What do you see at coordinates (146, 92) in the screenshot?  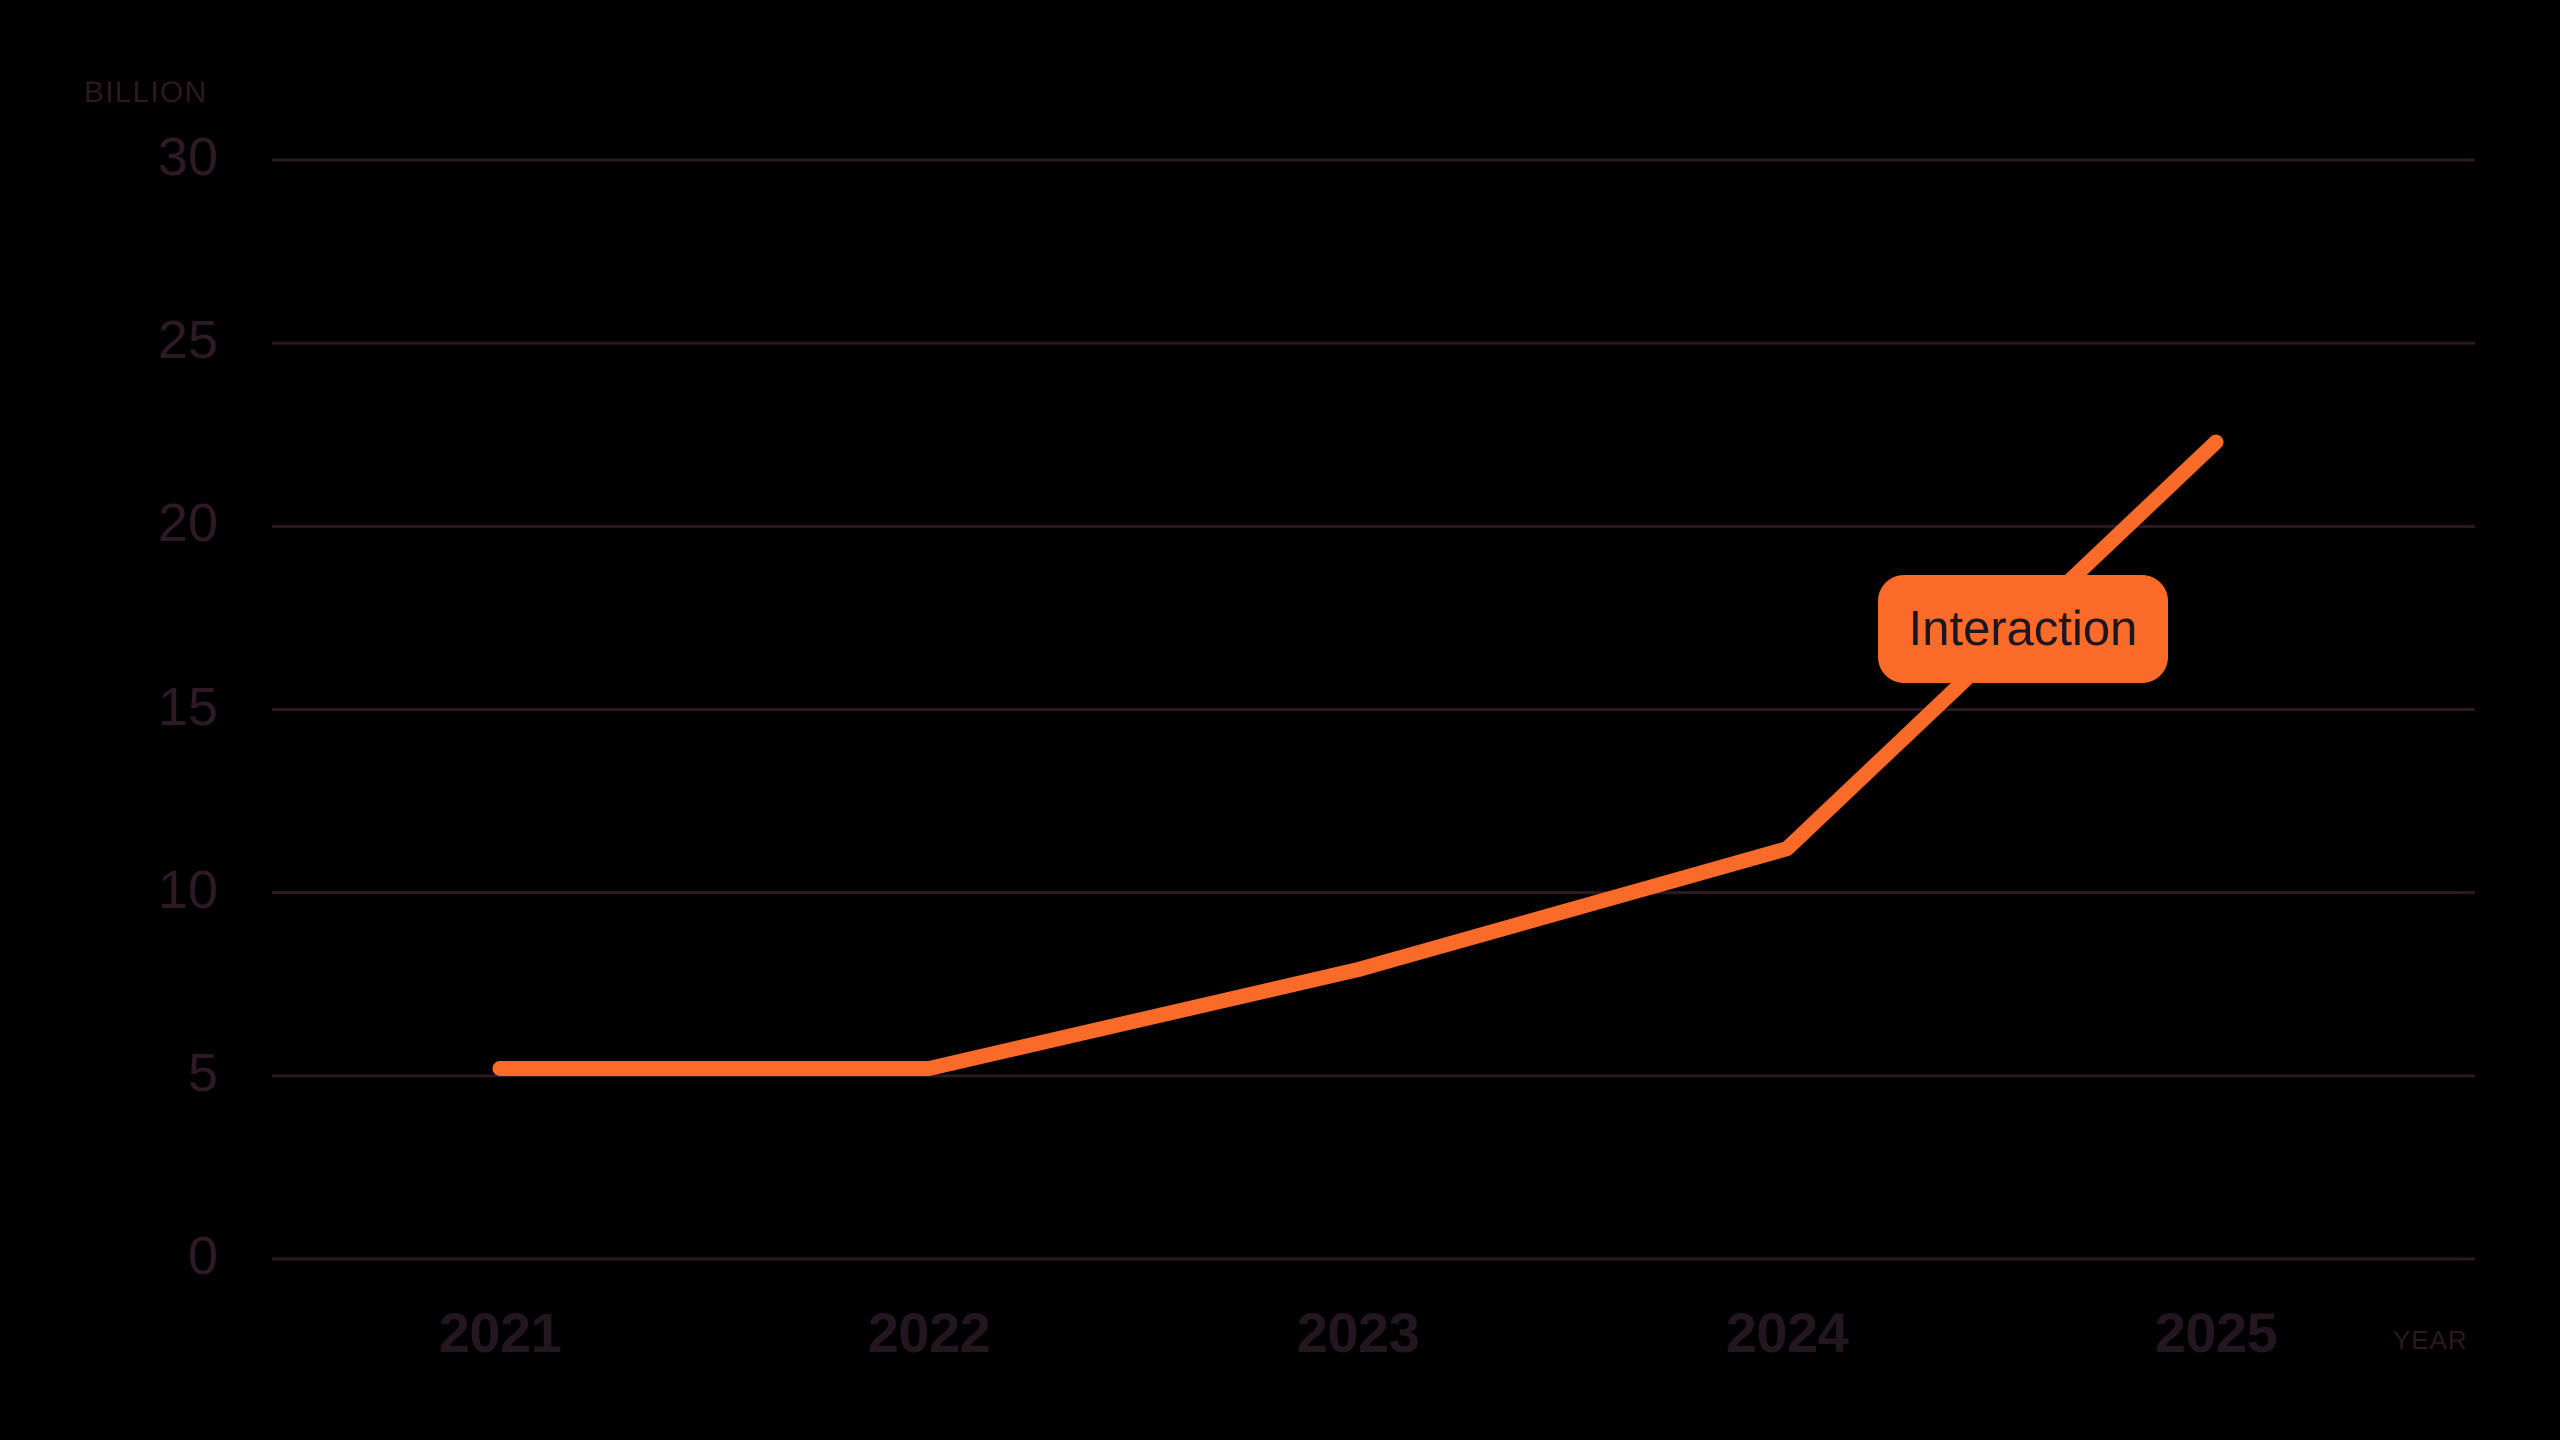 I see `y-axis-unit-label: BILLION` at bounding box center [146, 92].